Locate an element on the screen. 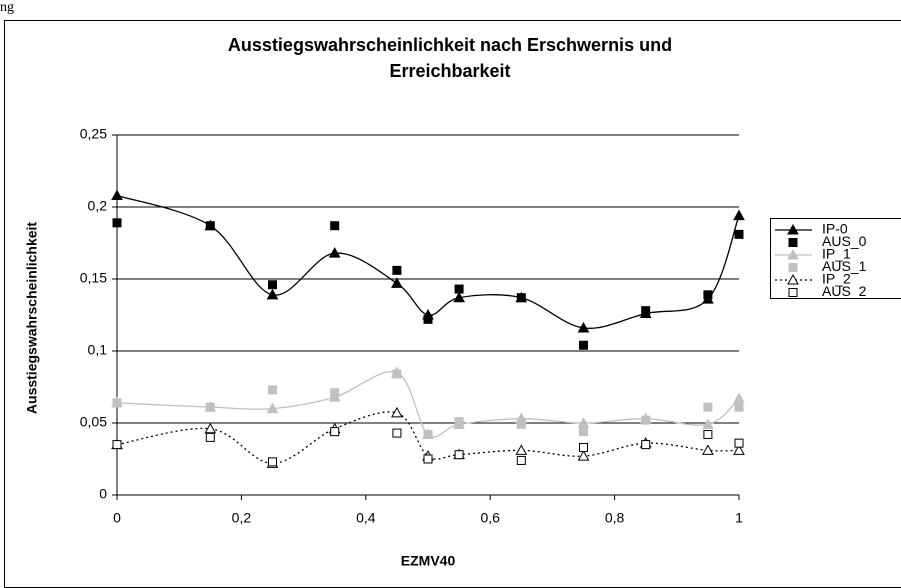 This screenshot has height=588, width=901. series-line is located at coordinates (428, 404).